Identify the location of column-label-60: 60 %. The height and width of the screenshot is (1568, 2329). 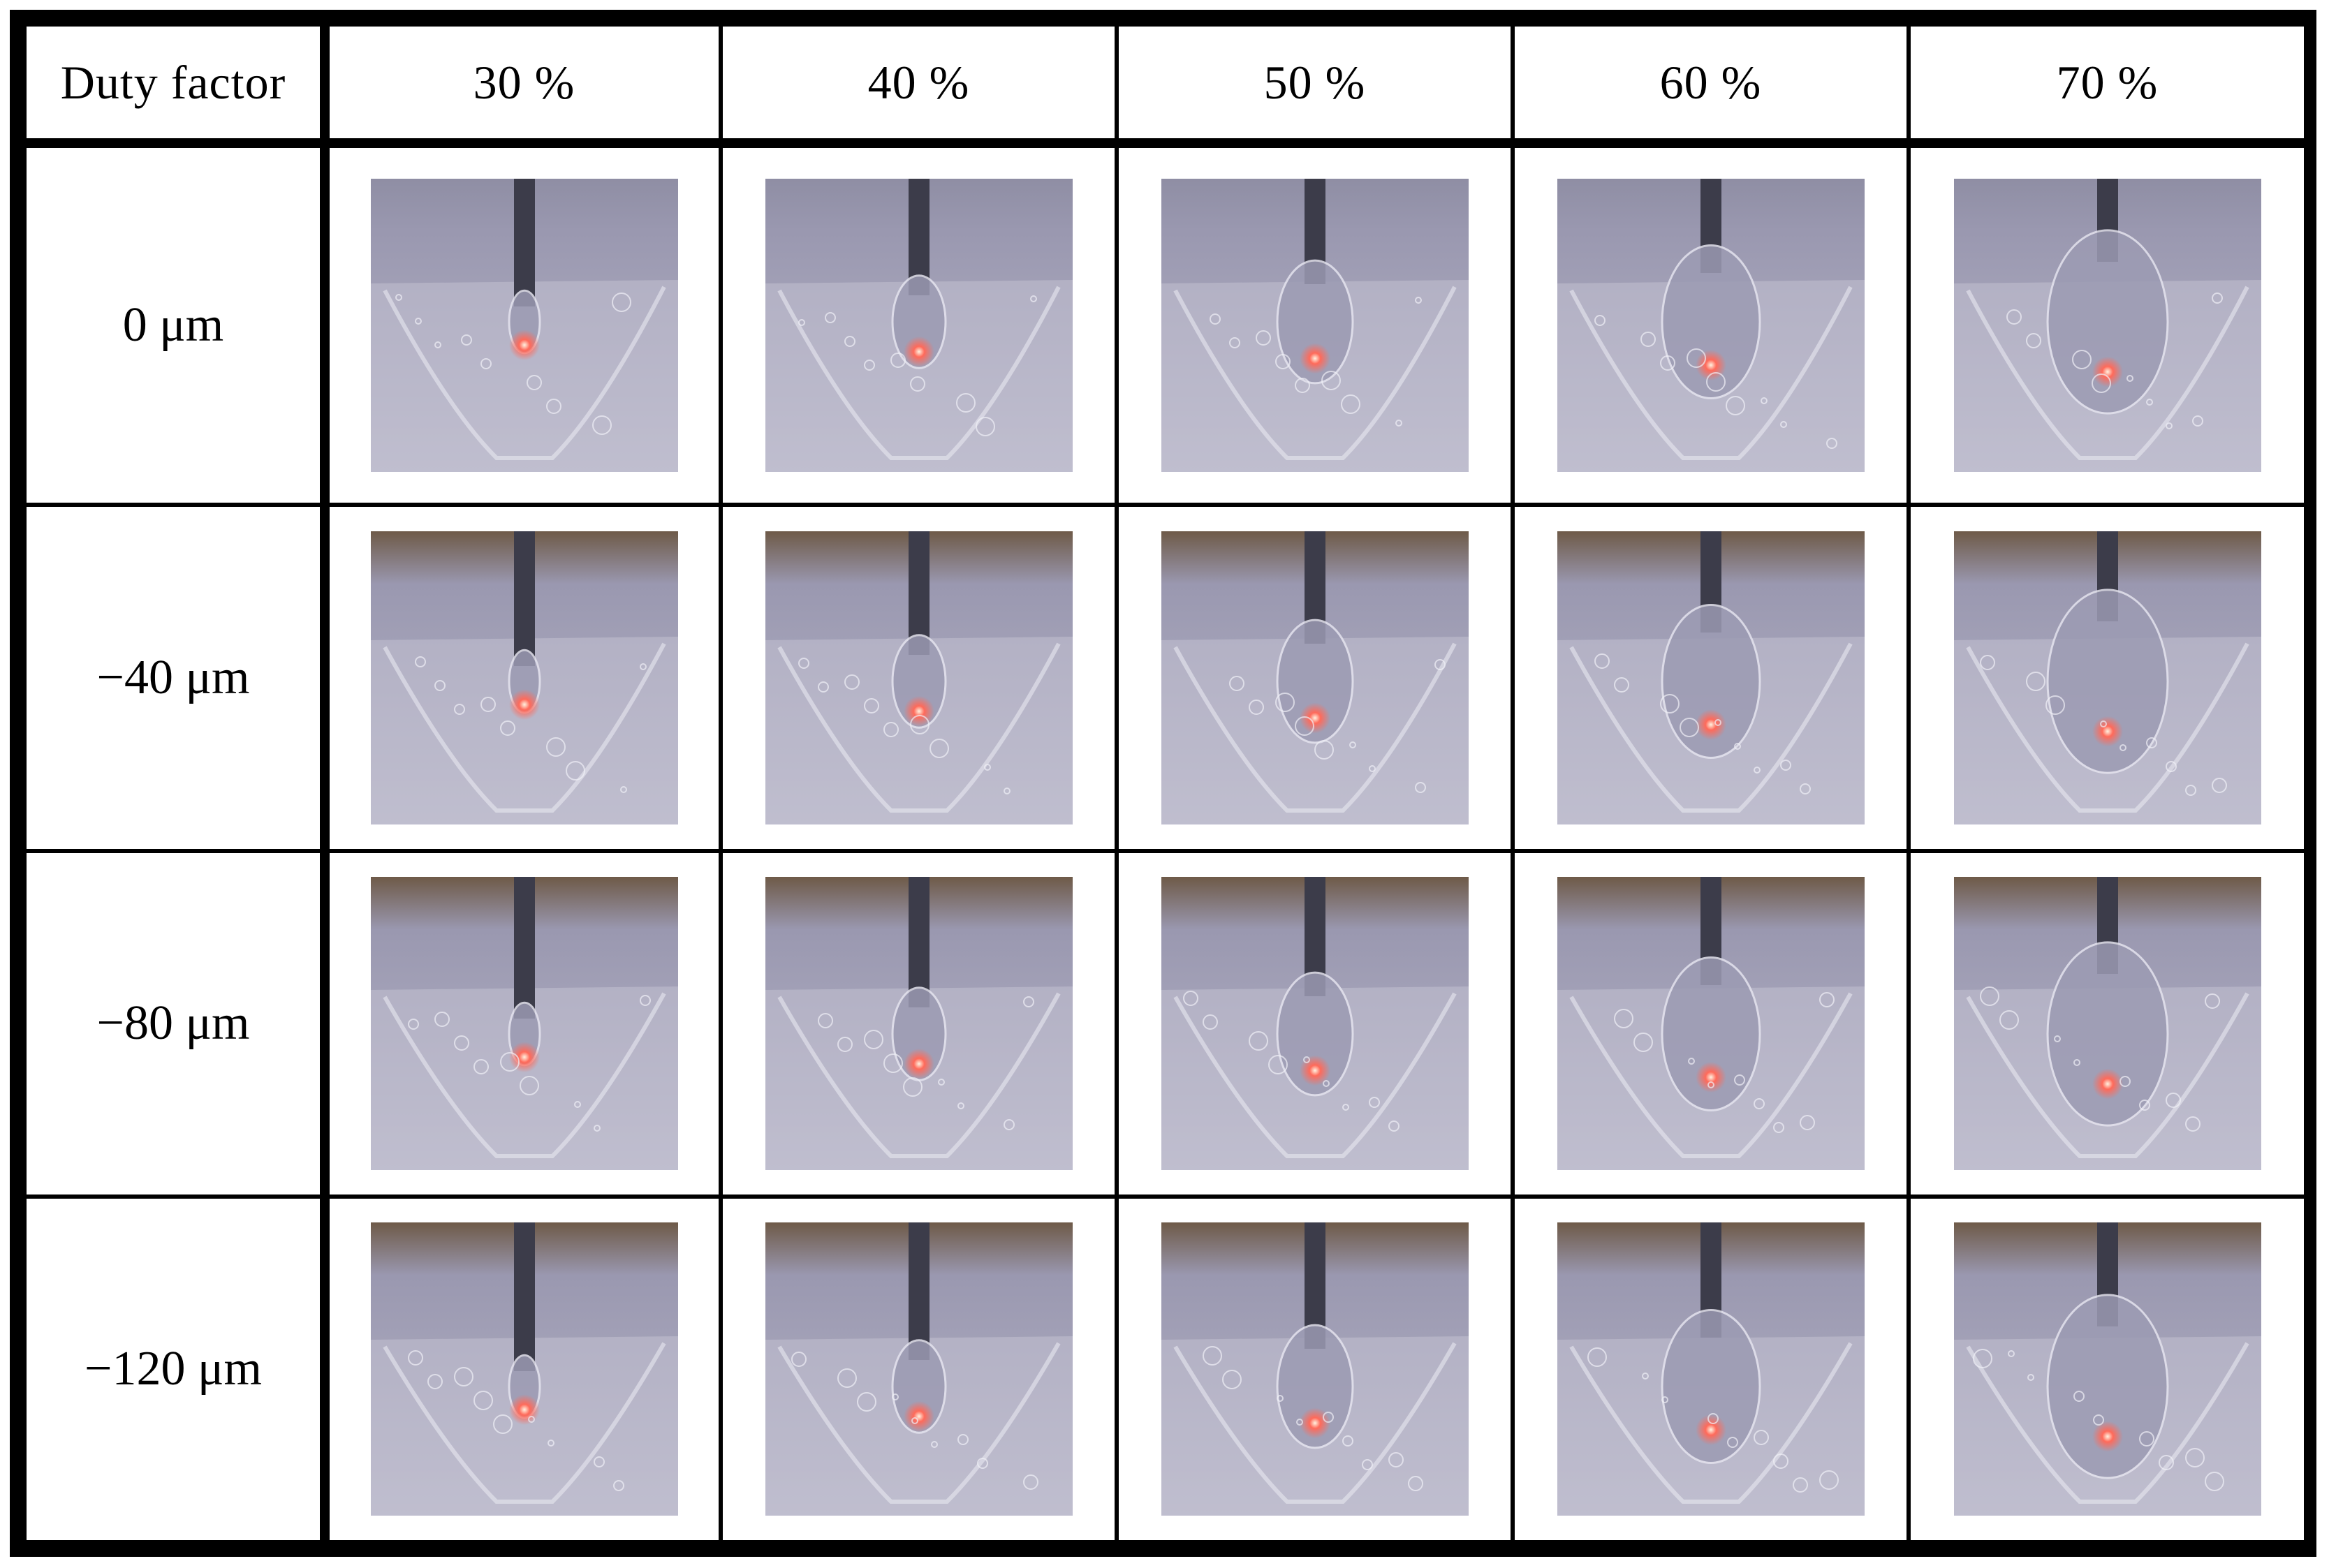
(1710, 82).